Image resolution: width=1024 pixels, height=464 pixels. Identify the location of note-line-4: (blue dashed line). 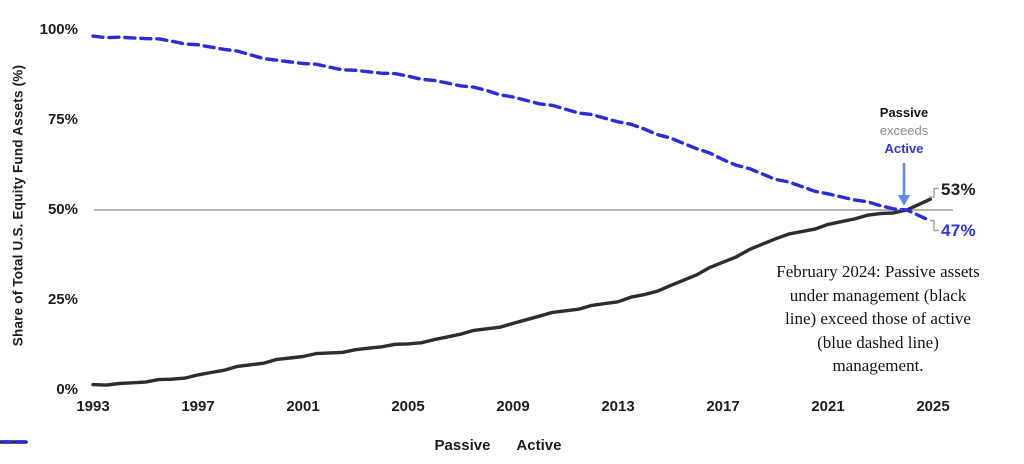
(878, 342).